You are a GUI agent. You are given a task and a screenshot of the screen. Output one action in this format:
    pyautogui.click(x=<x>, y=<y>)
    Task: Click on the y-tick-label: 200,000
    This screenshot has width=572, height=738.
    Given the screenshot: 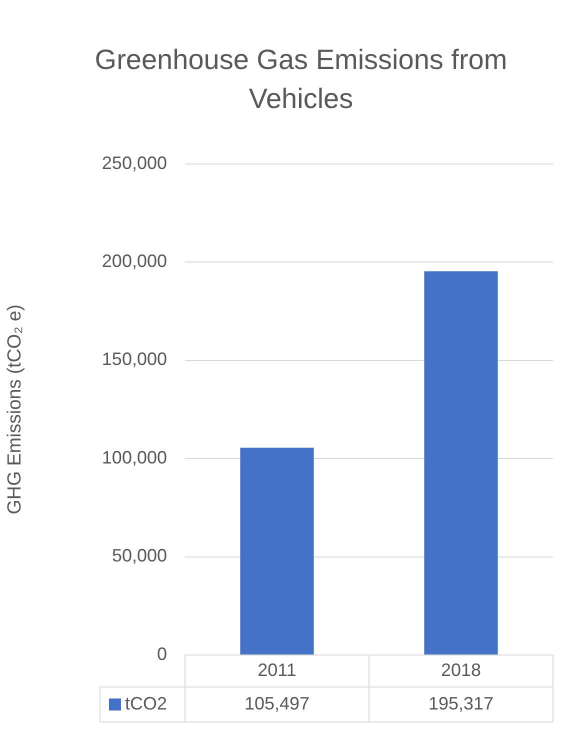 What is the action you would take?
    pyautogui.click(x=134, y=261)
    